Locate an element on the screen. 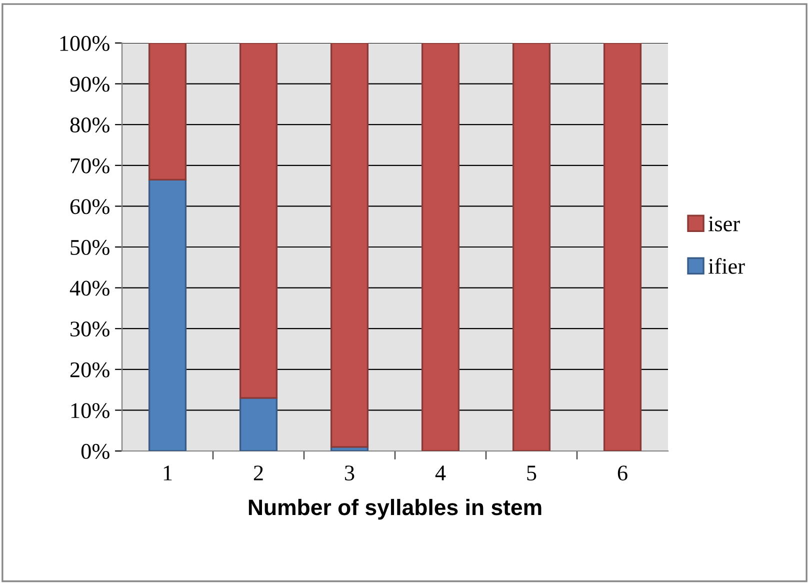 The width and height of the screenshot is (809, 583). y-tick-label: 40% is located at coordinates (90, 288).